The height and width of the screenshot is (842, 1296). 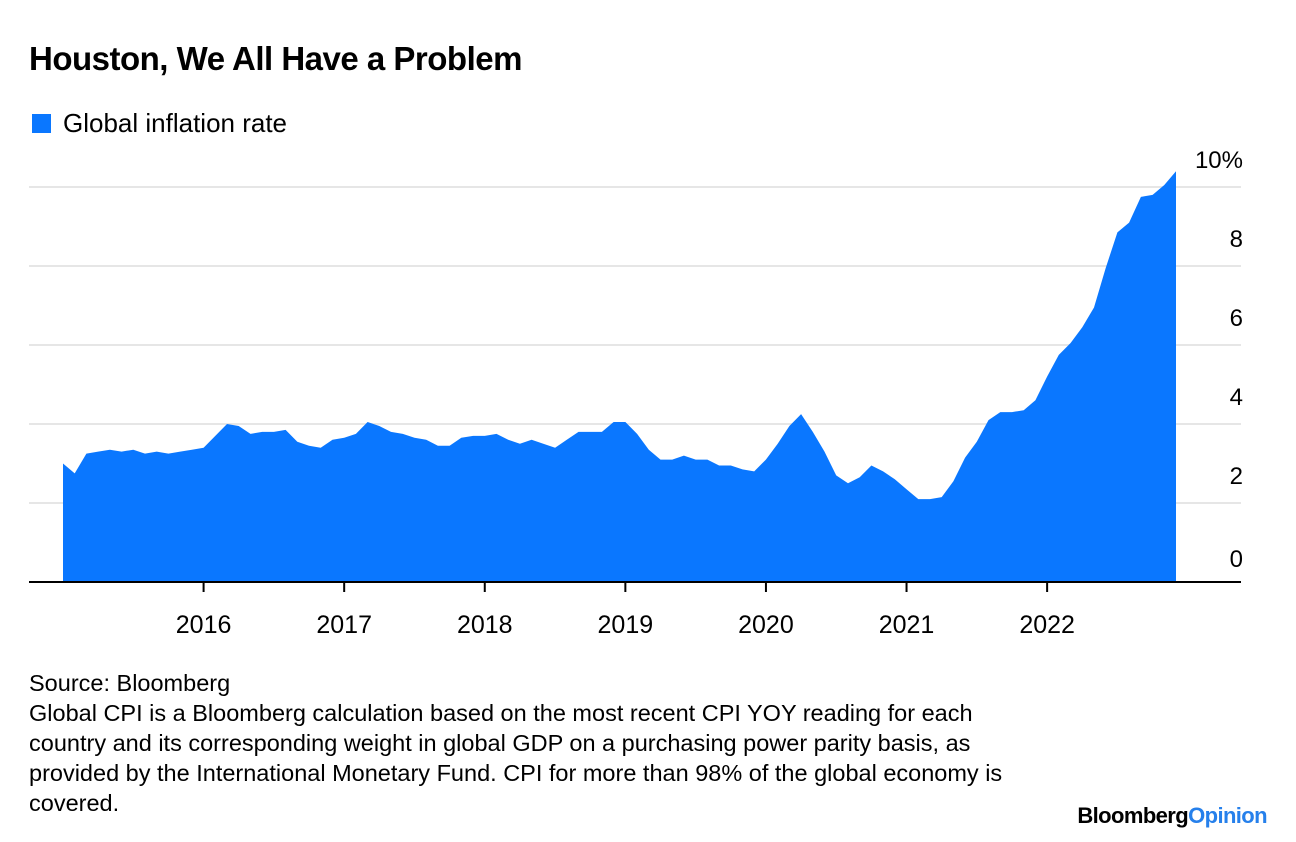 I want to click on y-tick-label: 2, so click(x=1236, y=476).